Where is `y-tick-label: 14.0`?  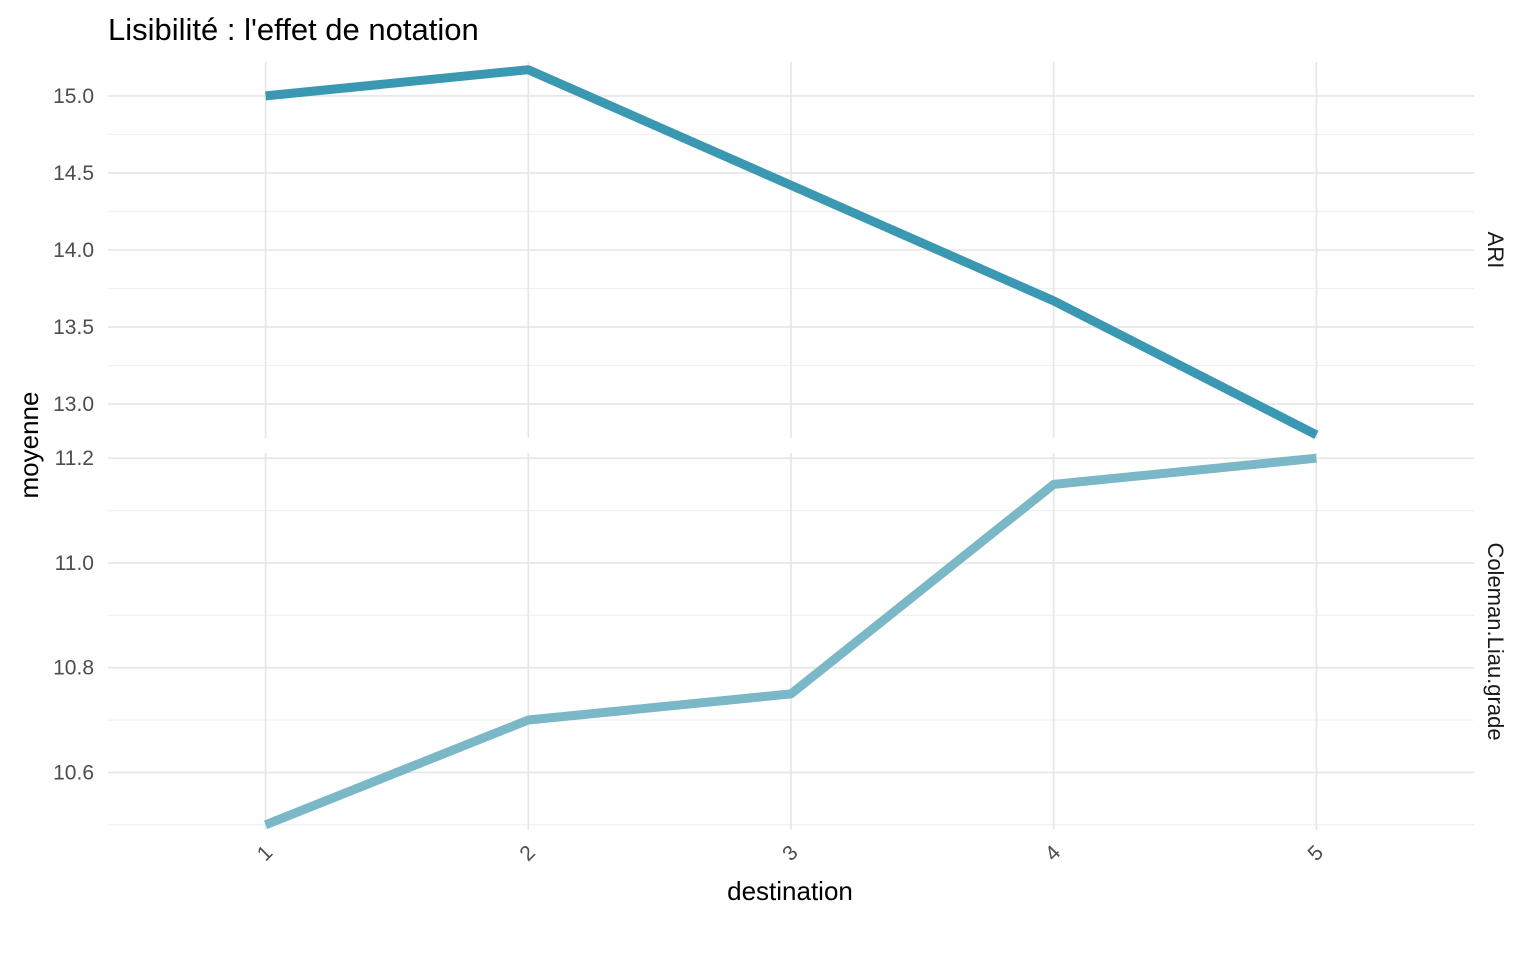
y-tick-label: 14.0 is located at coordinates (73, 250).